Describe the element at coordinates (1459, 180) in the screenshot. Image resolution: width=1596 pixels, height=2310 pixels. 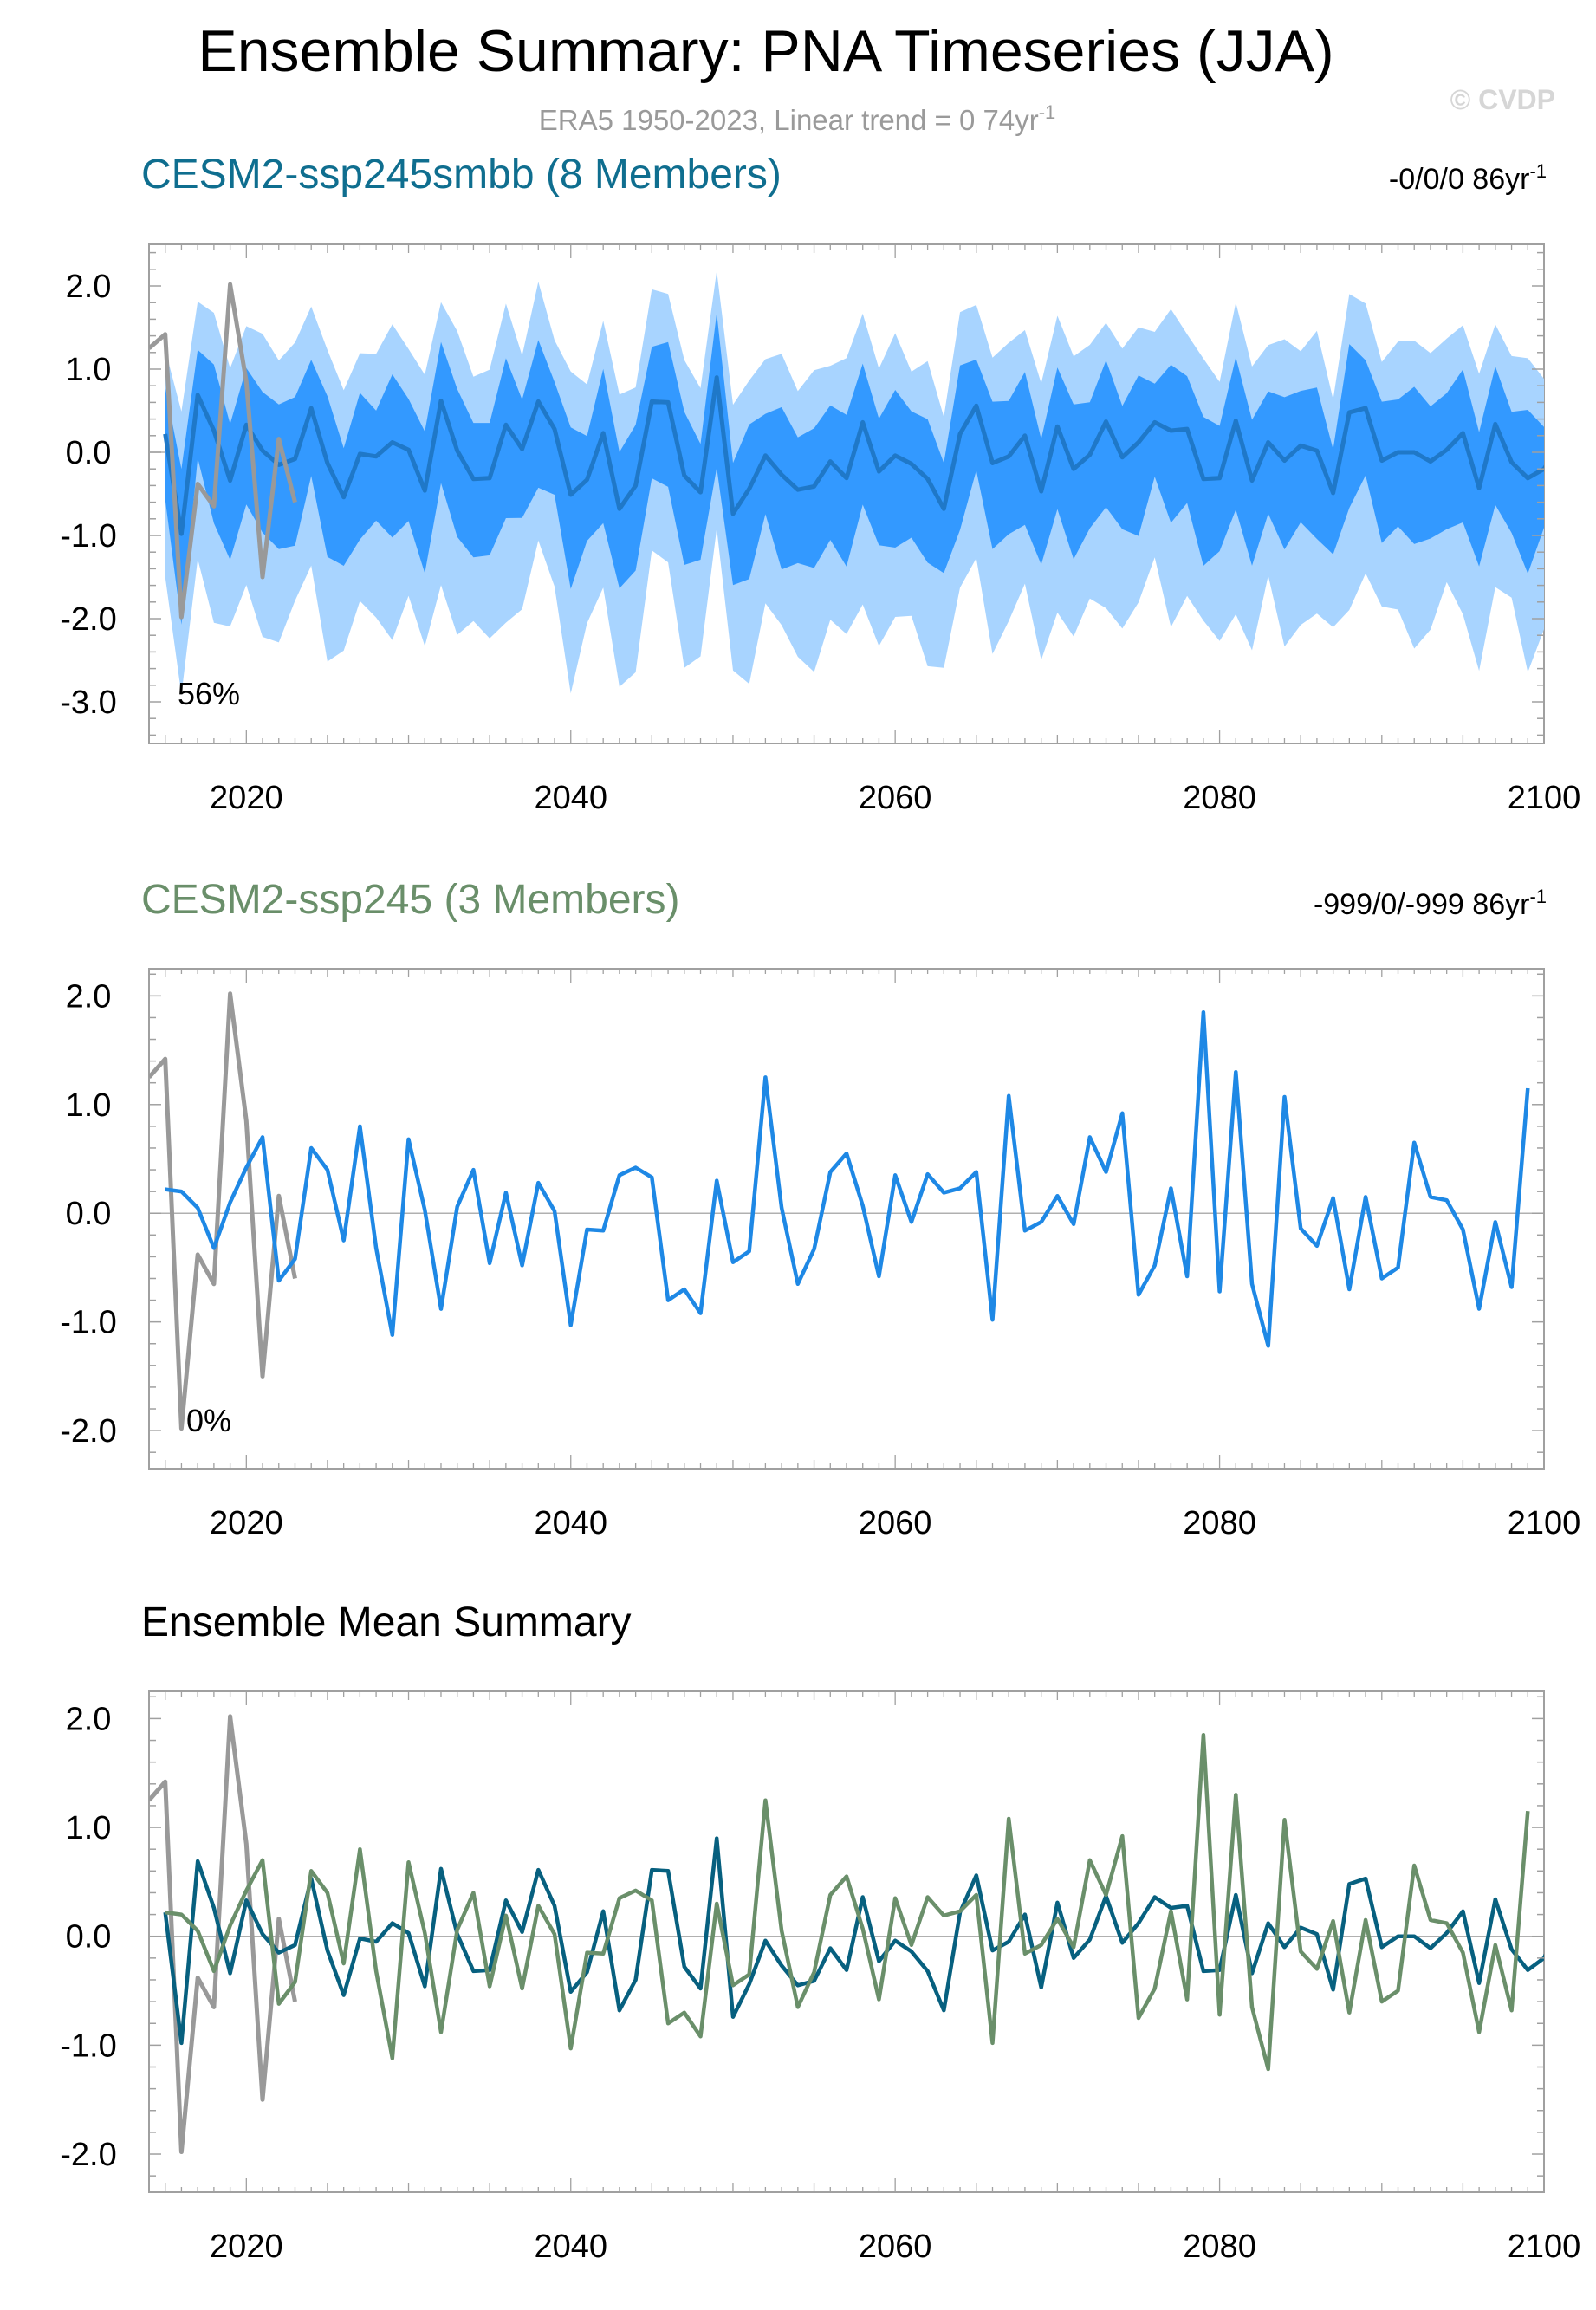
I see `trend-text: -0/0/0 86yr` at that location.